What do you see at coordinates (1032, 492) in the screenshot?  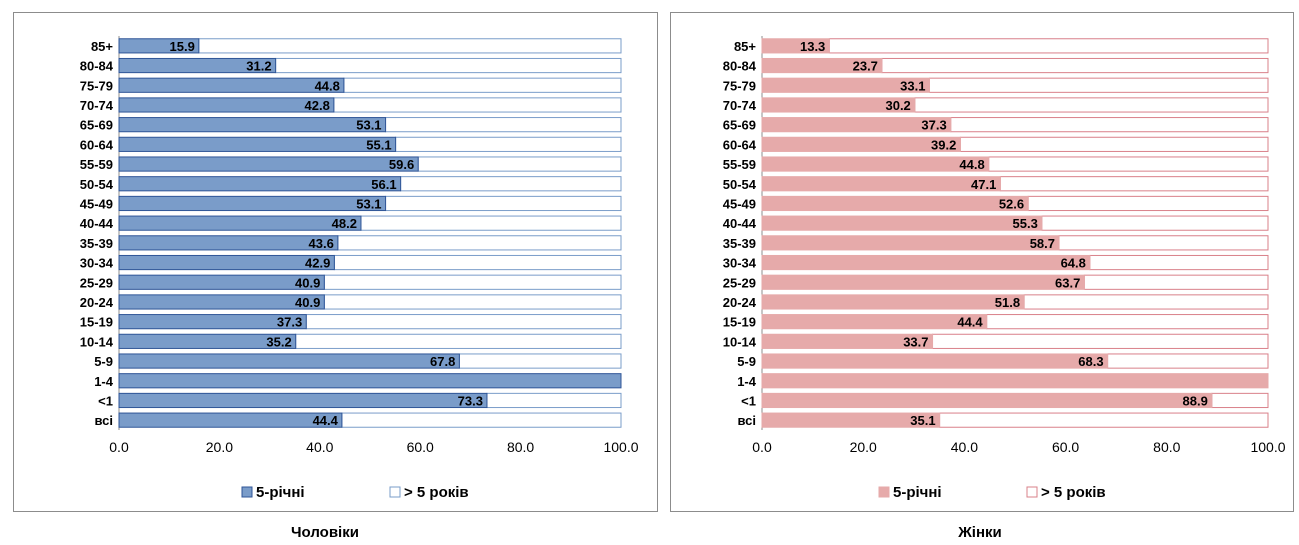 I see `legend-swatch-over5` at bounding box center [1032, 492].